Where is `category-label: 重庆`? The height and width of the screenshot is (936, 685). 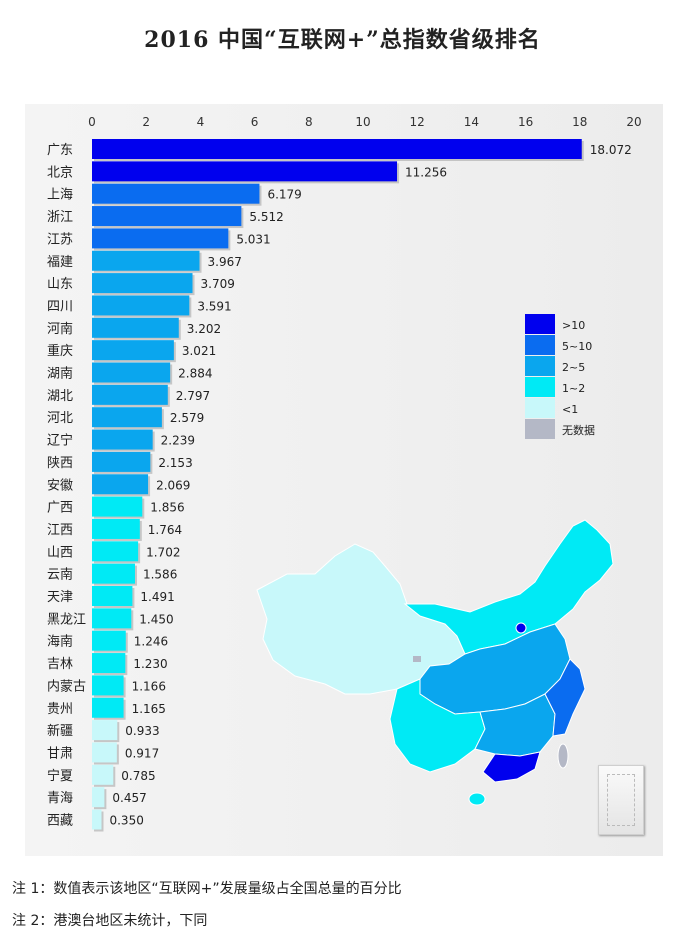
category-label: 重庆 is located at coordinates (60, 351).